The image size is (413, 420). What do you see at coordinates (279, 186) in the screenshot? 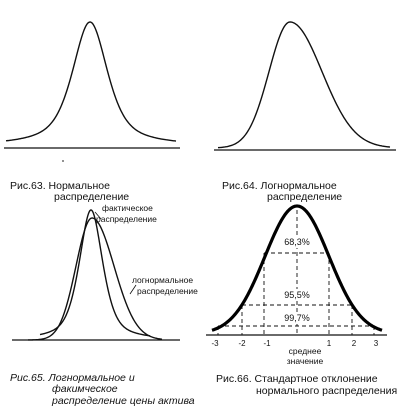
I see `fig64-caption-line1: Рис.64. Логнормальное` at bounding box center [279, 186].